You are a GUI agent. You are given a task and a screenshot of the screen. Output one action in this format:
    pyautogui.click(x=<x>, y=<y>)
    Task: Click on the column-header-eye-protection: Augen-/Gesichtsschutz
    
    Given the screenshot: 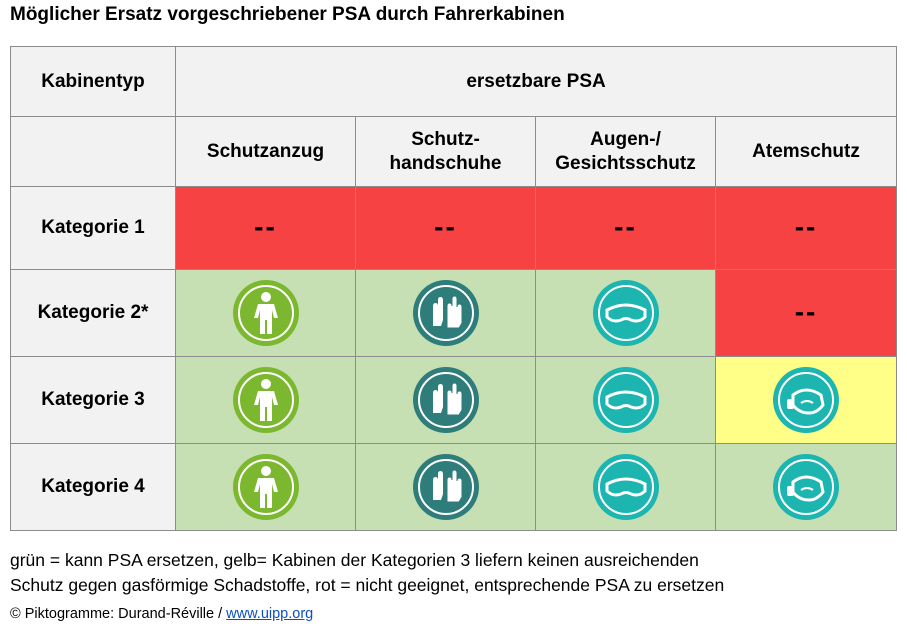 What is the action you would take?
    pyautogui.click(x=625, y=151)
    